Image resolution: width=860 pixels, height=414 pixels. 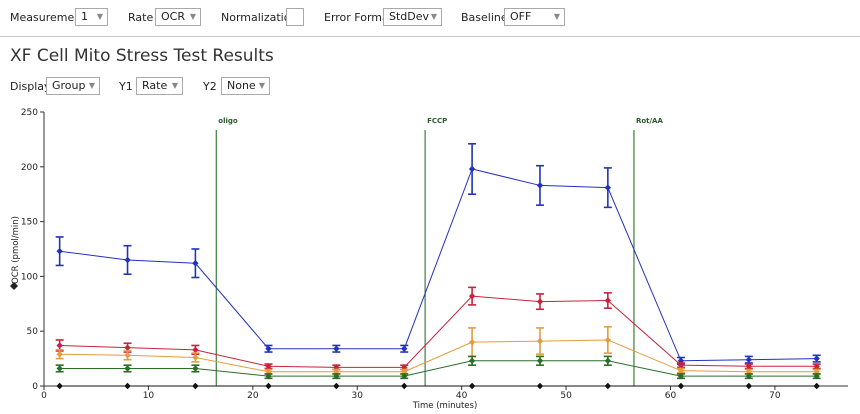 I want to click on normalization-checkbox, so click(x=295, y=17).